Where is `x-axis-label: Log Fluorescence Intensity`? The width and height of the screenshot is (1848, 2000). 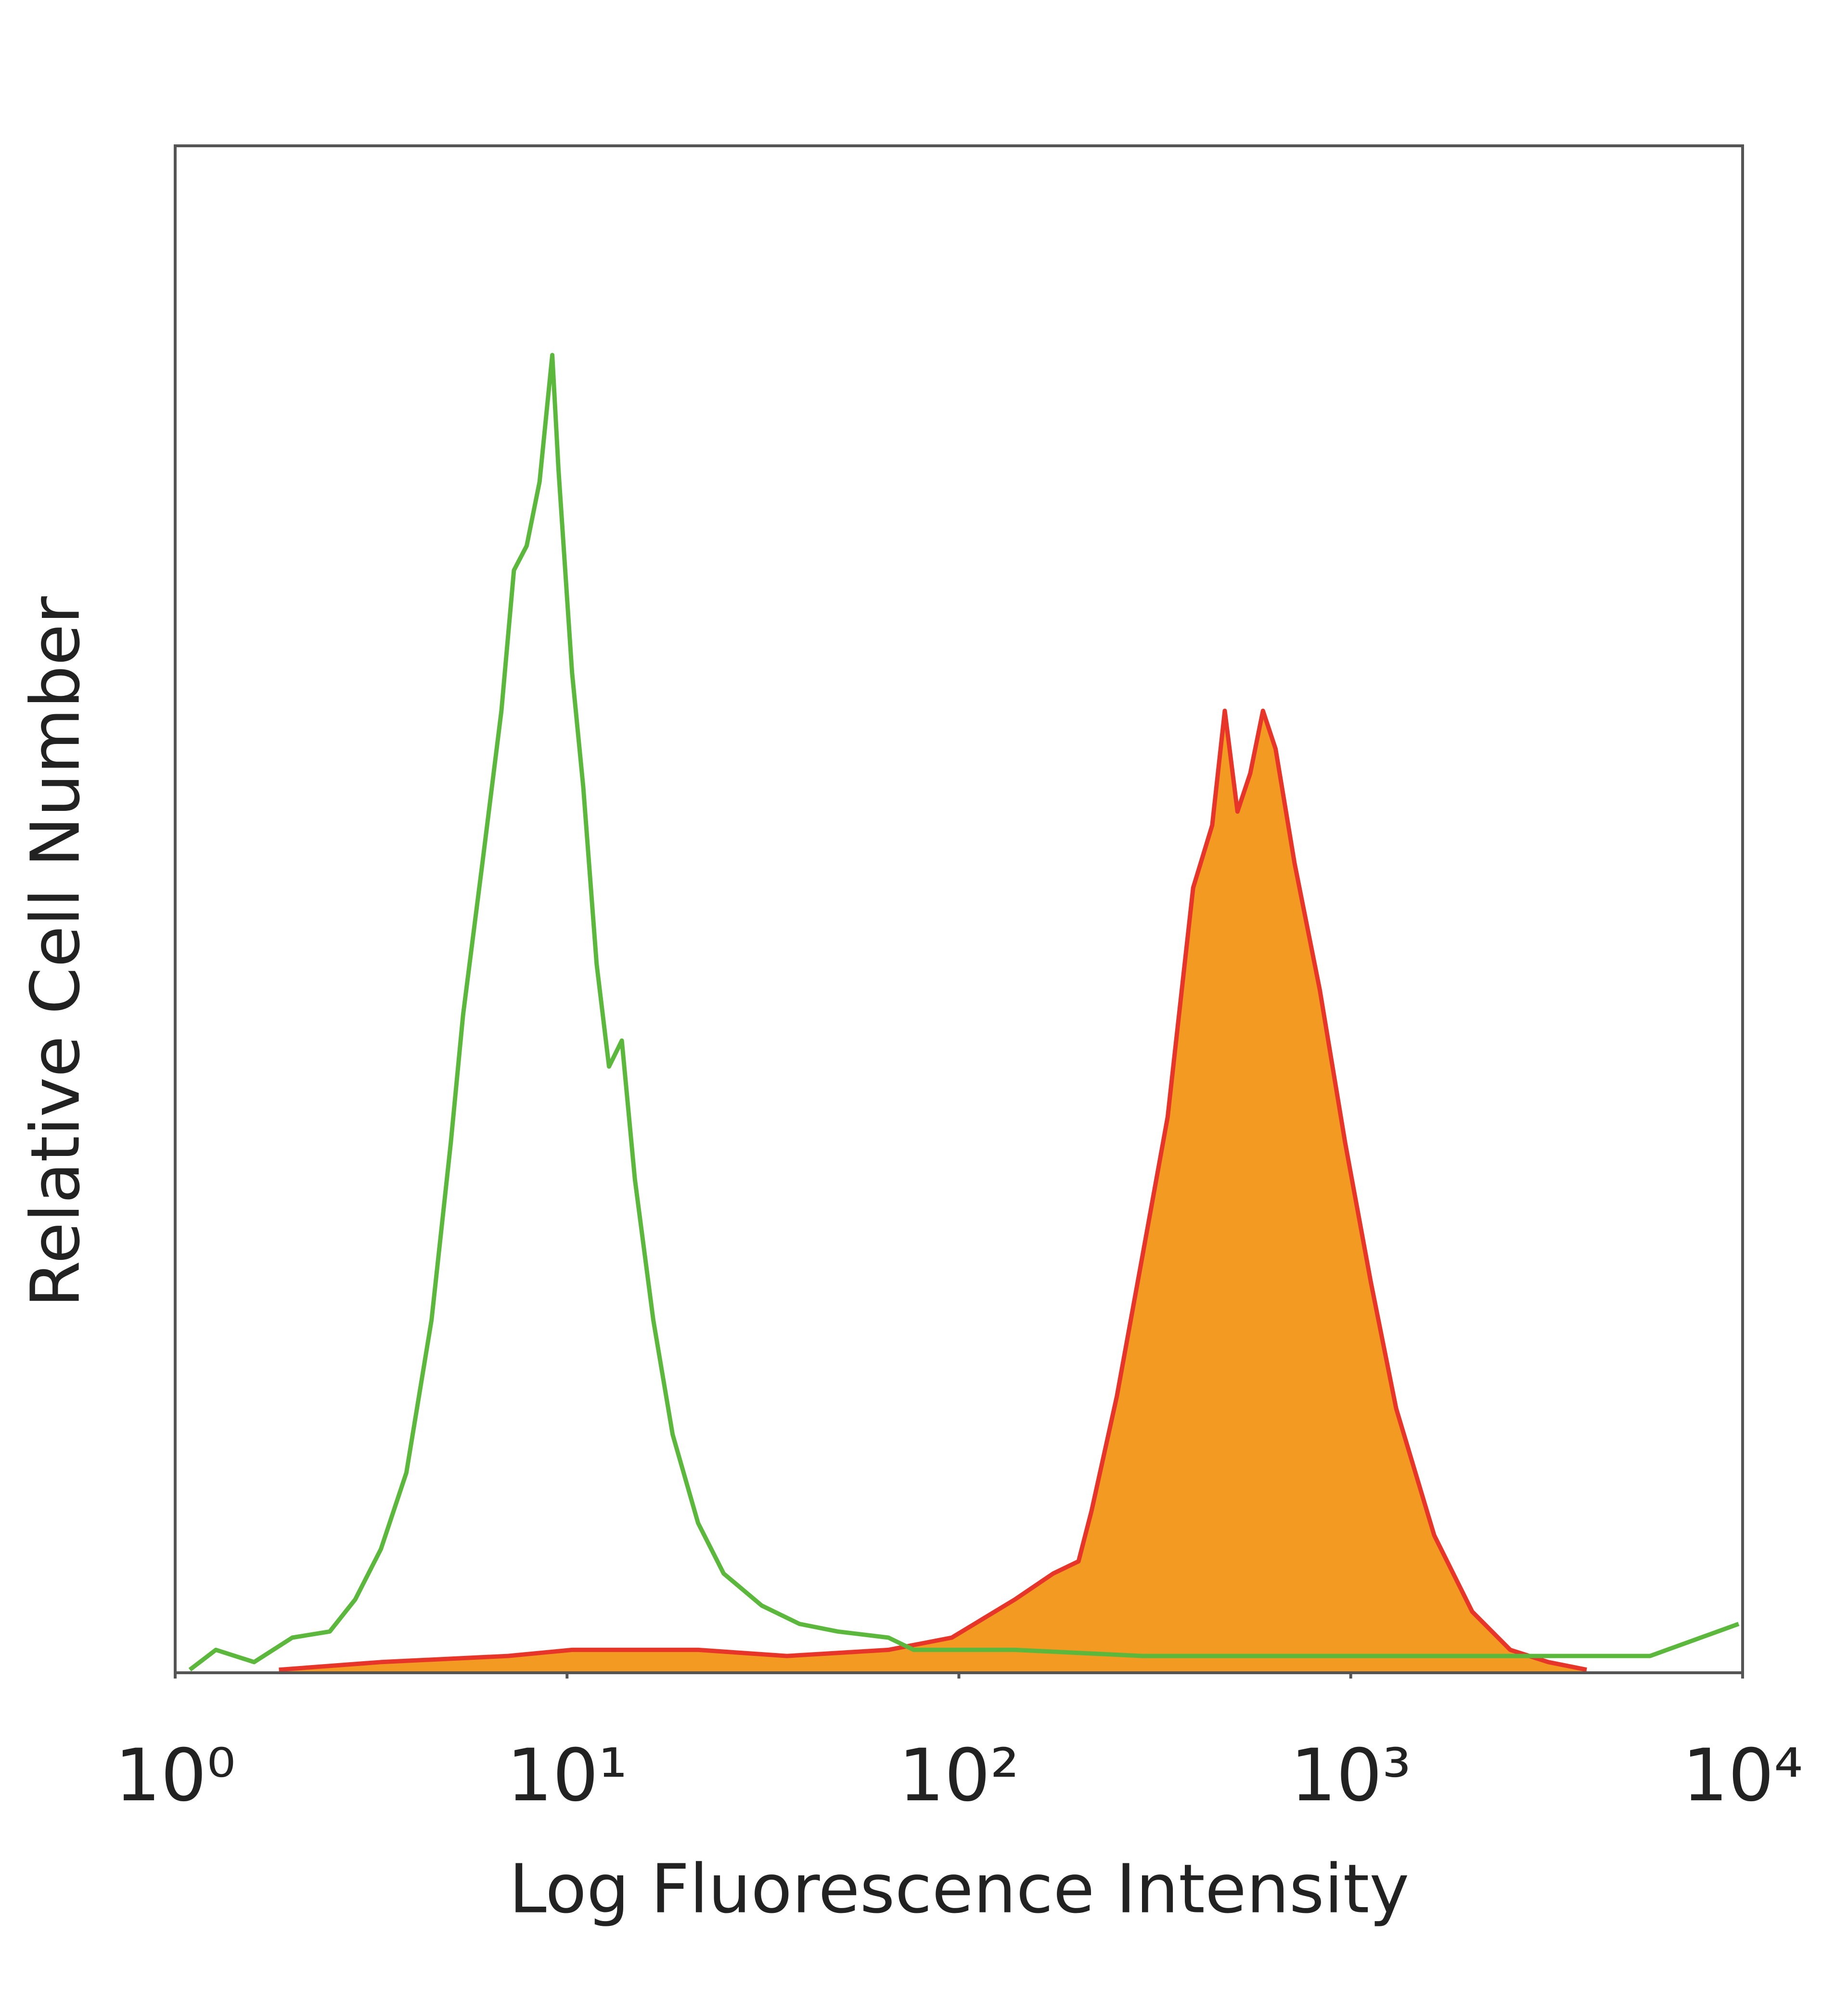
x-axis-label: Log Fluorescence Intensity is located at coordinates (959, 1889).